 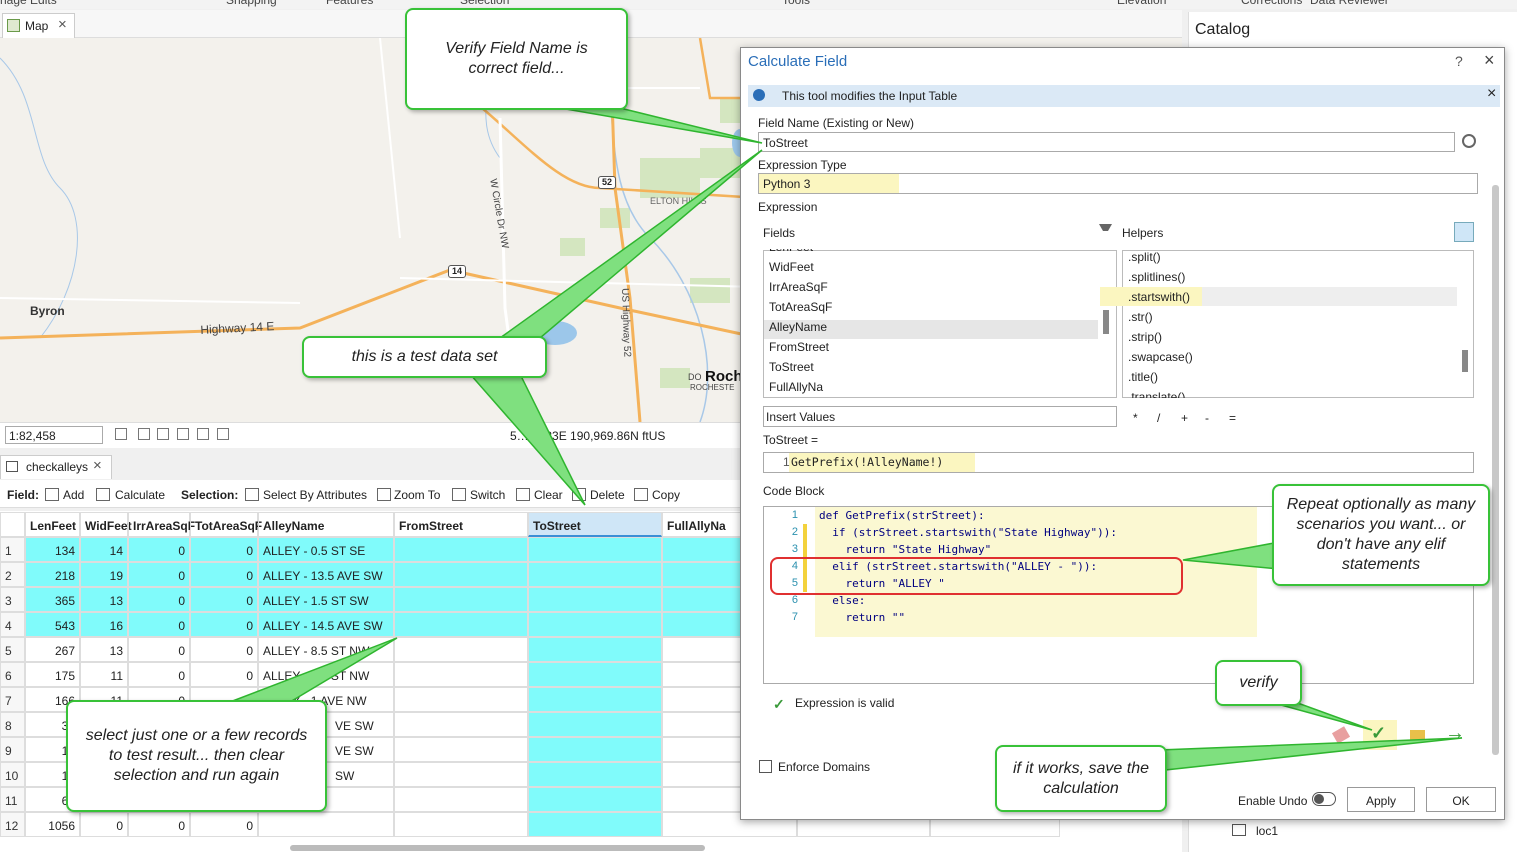 What do you see at coordinates (140, 495) in the screenshot?
I see `toolbar-button: Calculate` at bounding box center [140, 495].